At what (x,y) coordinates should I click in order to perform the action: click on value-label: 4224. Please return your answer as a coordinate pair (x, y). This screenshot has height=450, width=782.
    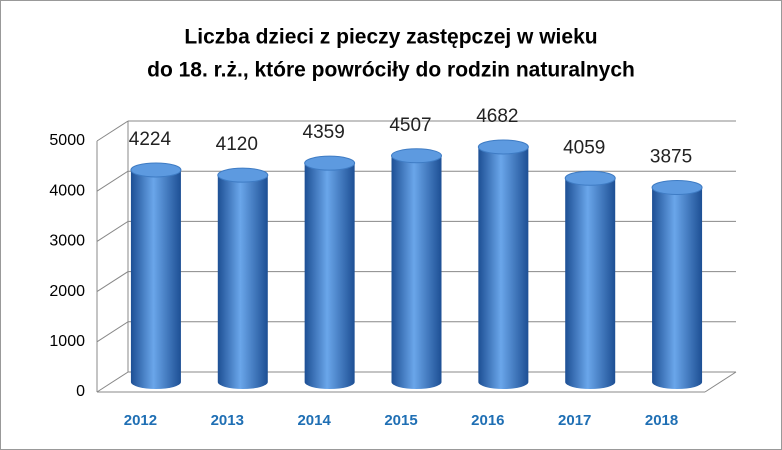
    Looking at the image, I should click on (150, 139).